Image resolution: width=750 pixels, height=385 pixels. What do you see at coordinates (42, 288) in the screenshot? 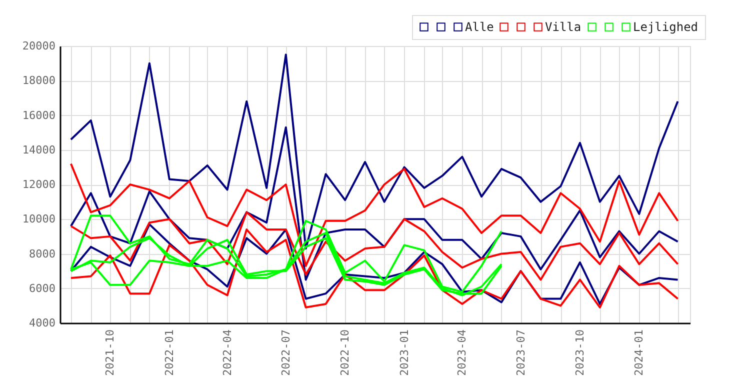
I see `y-tick-label: 6000` at bounding box center [42, 288].